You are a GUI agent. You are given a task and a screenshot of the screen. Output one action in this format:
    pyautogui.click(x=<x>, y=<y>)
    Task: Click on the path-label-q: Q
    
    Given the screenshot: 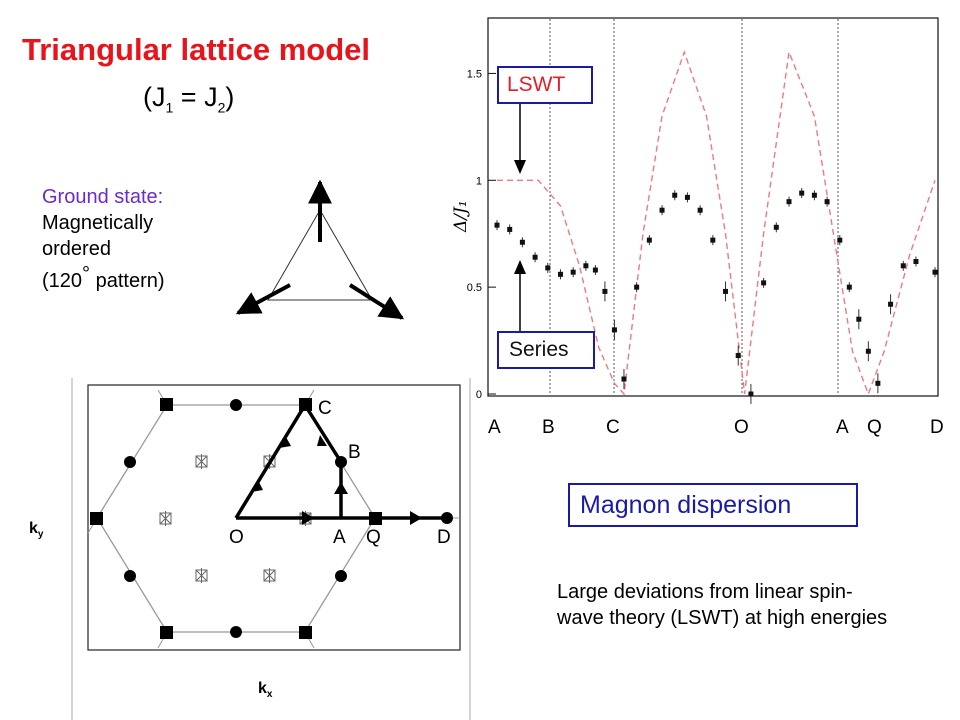 What is the action you would take?
    pyautogui.click(x=874, y=427)
    